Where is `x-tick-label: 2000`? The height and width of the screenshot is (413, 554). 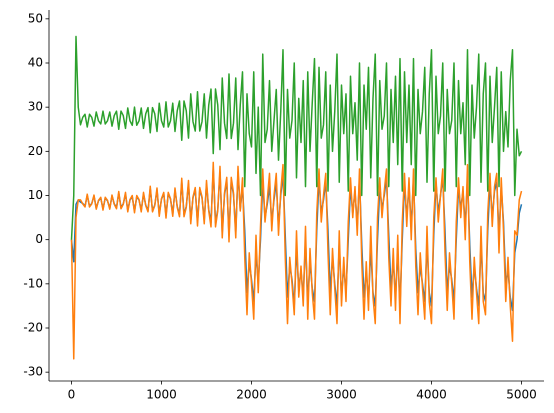
x-tick-label: 2000 is located at coordinates (251, 395).